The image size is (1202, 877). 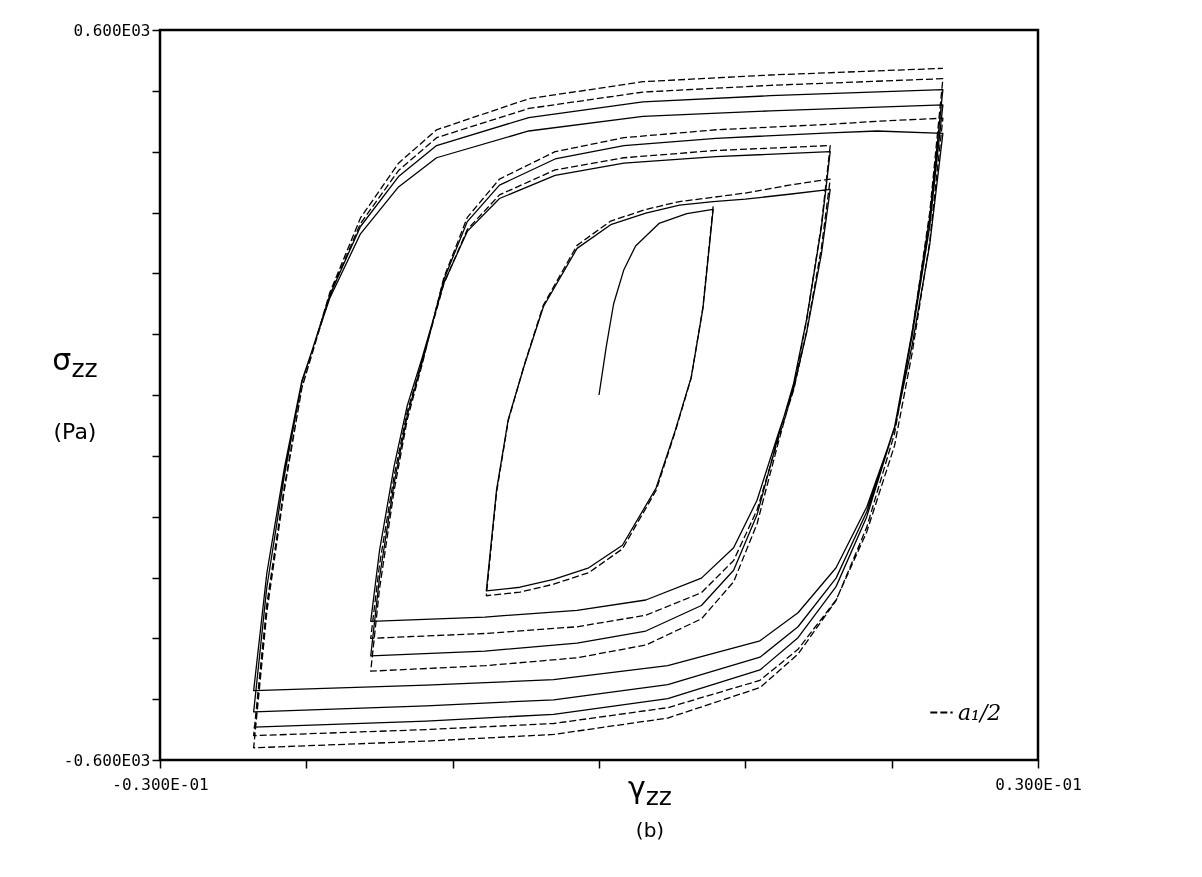 I want to click on x-axis-title: γ$_{zz}$, so click(x=650, y=790).